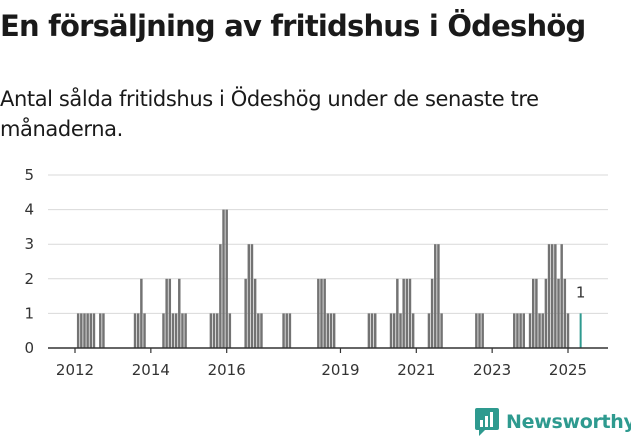  I want to click on newsworthy-logo-icon, so click(487, 422).